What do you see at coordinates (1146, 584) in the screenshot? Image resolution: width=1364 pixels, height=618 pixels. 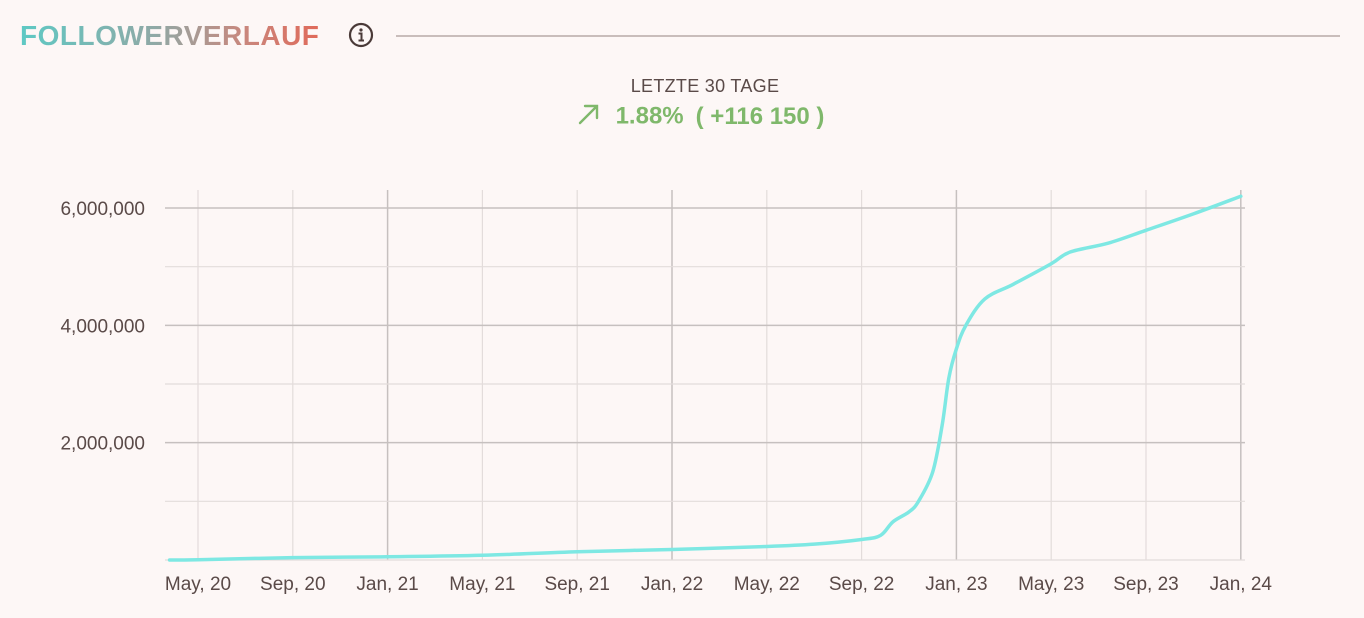 I see `x-tick-label: Sep, 23` at bounding box center [1146, 584].